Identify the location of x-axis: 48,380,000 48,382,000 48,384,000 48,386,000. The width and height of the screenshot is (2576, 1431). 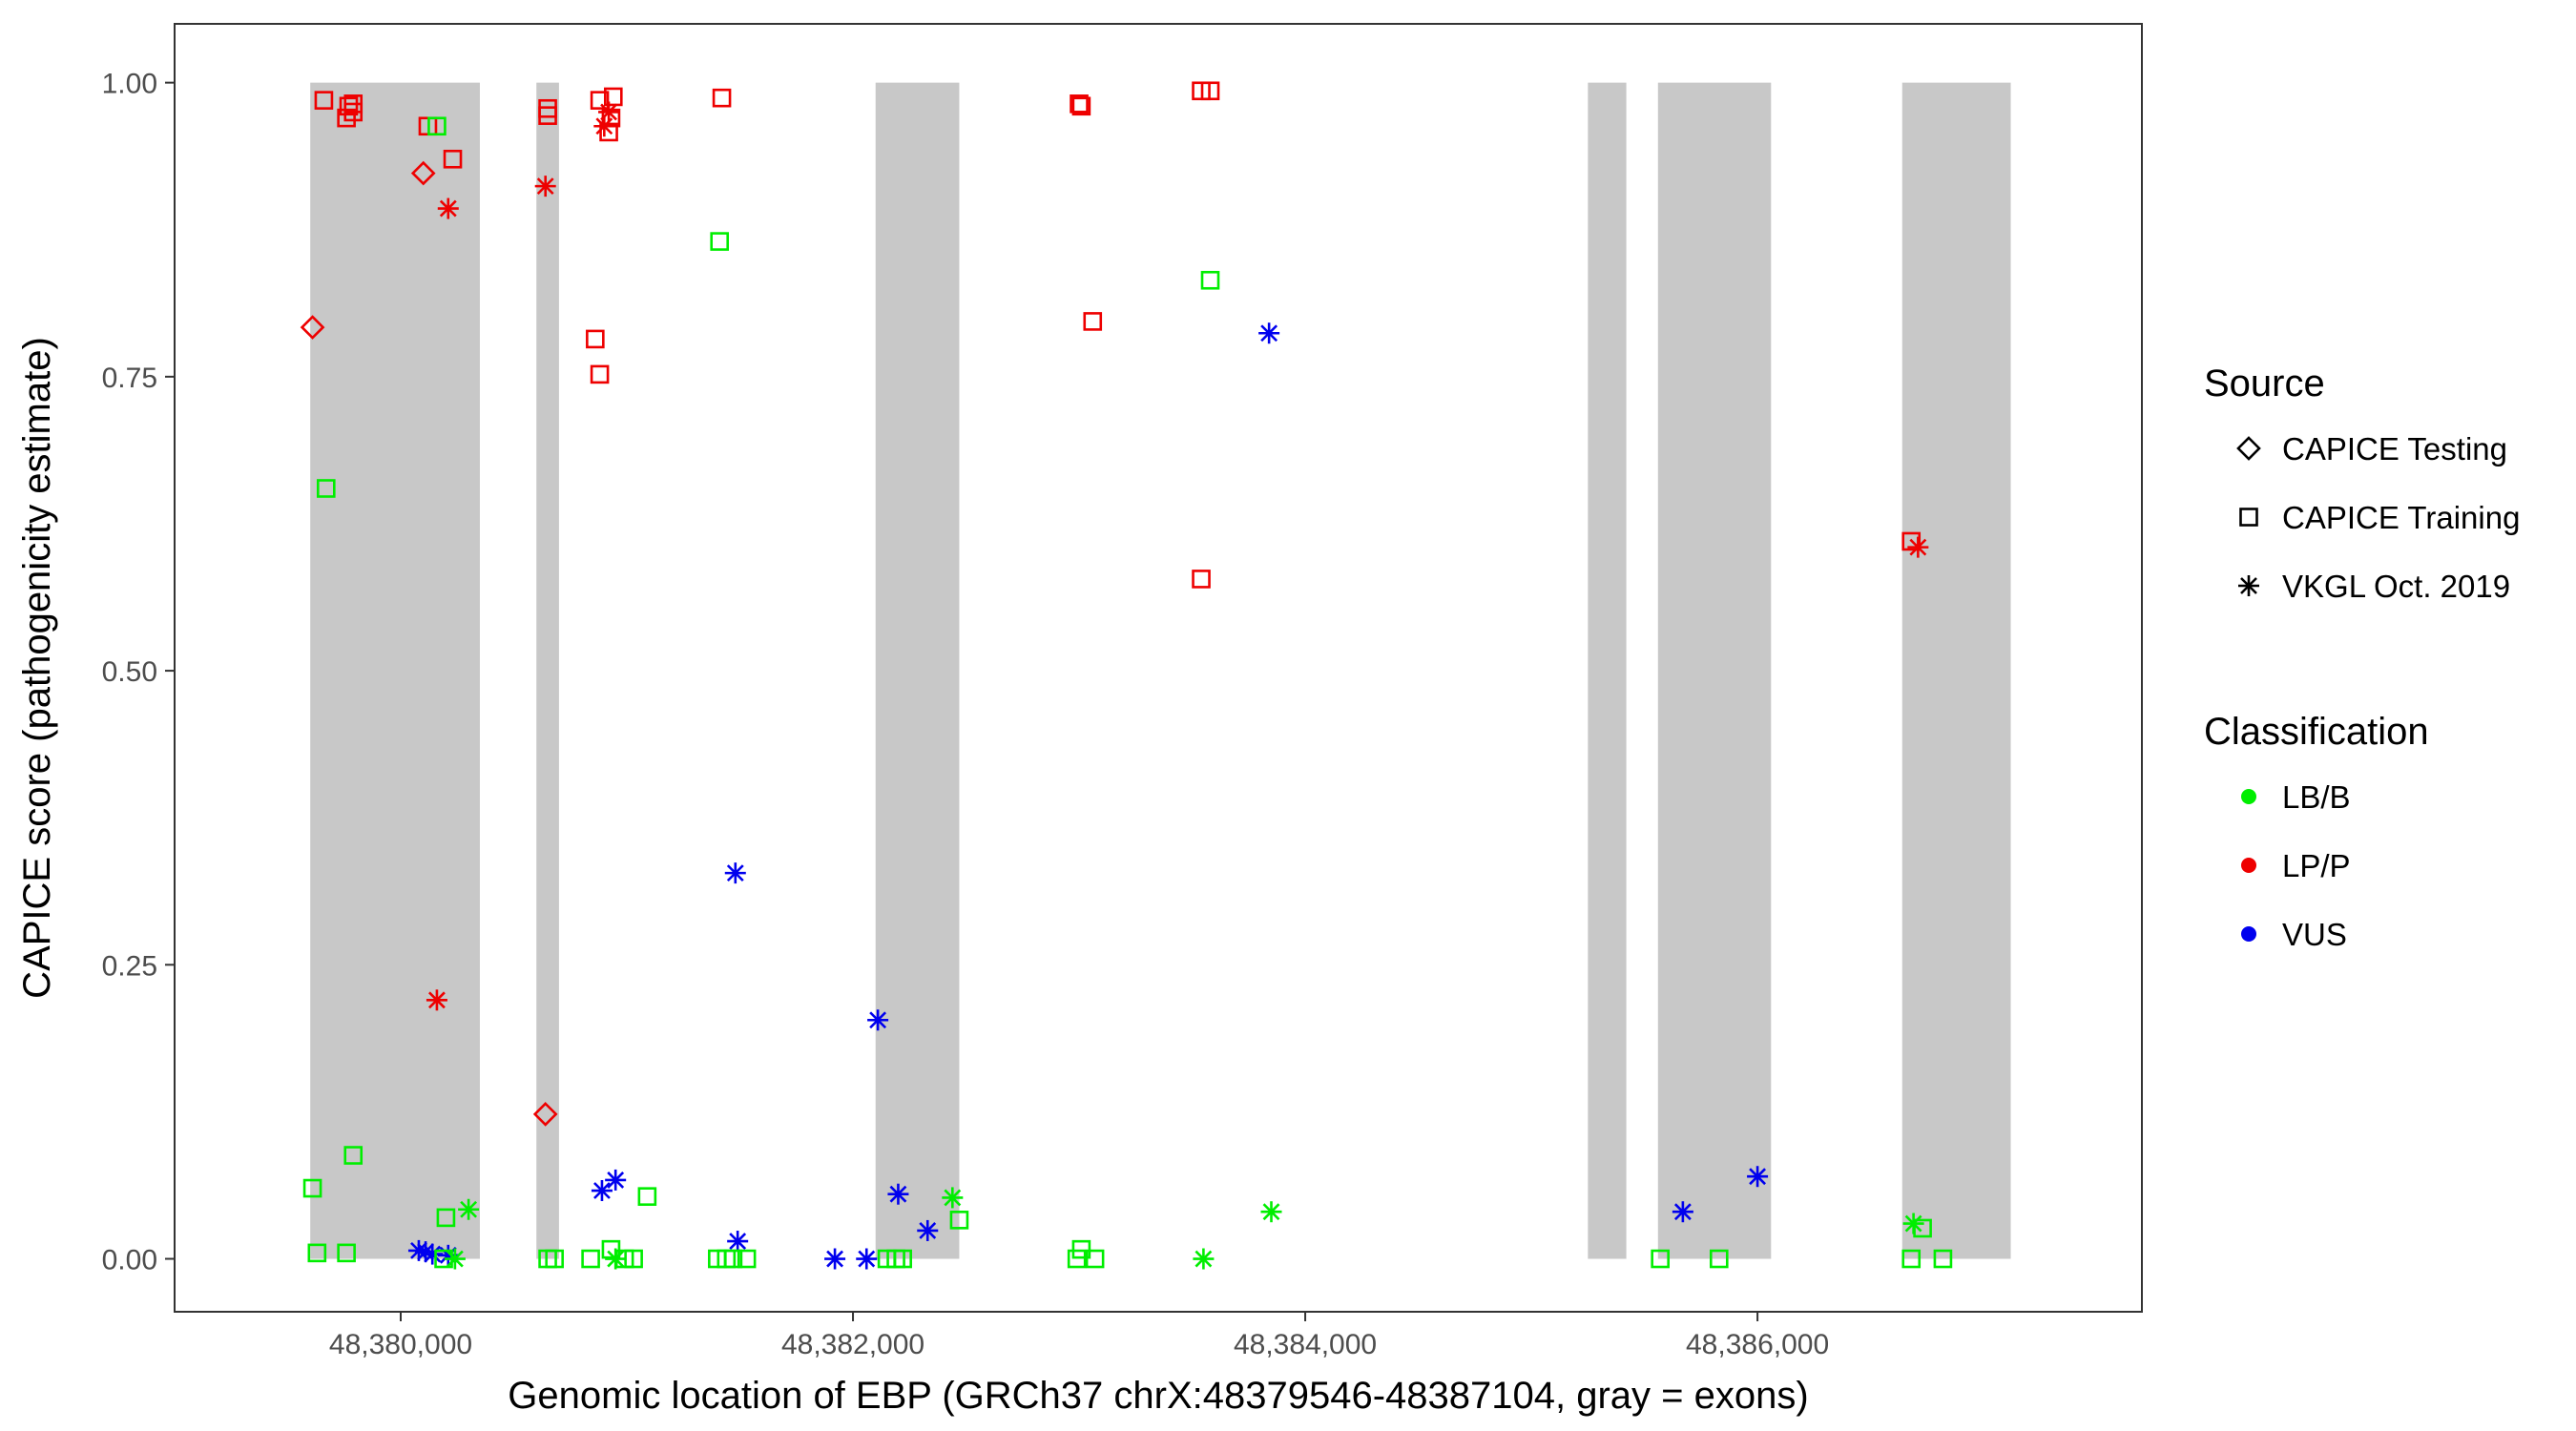
(1079, 1336).